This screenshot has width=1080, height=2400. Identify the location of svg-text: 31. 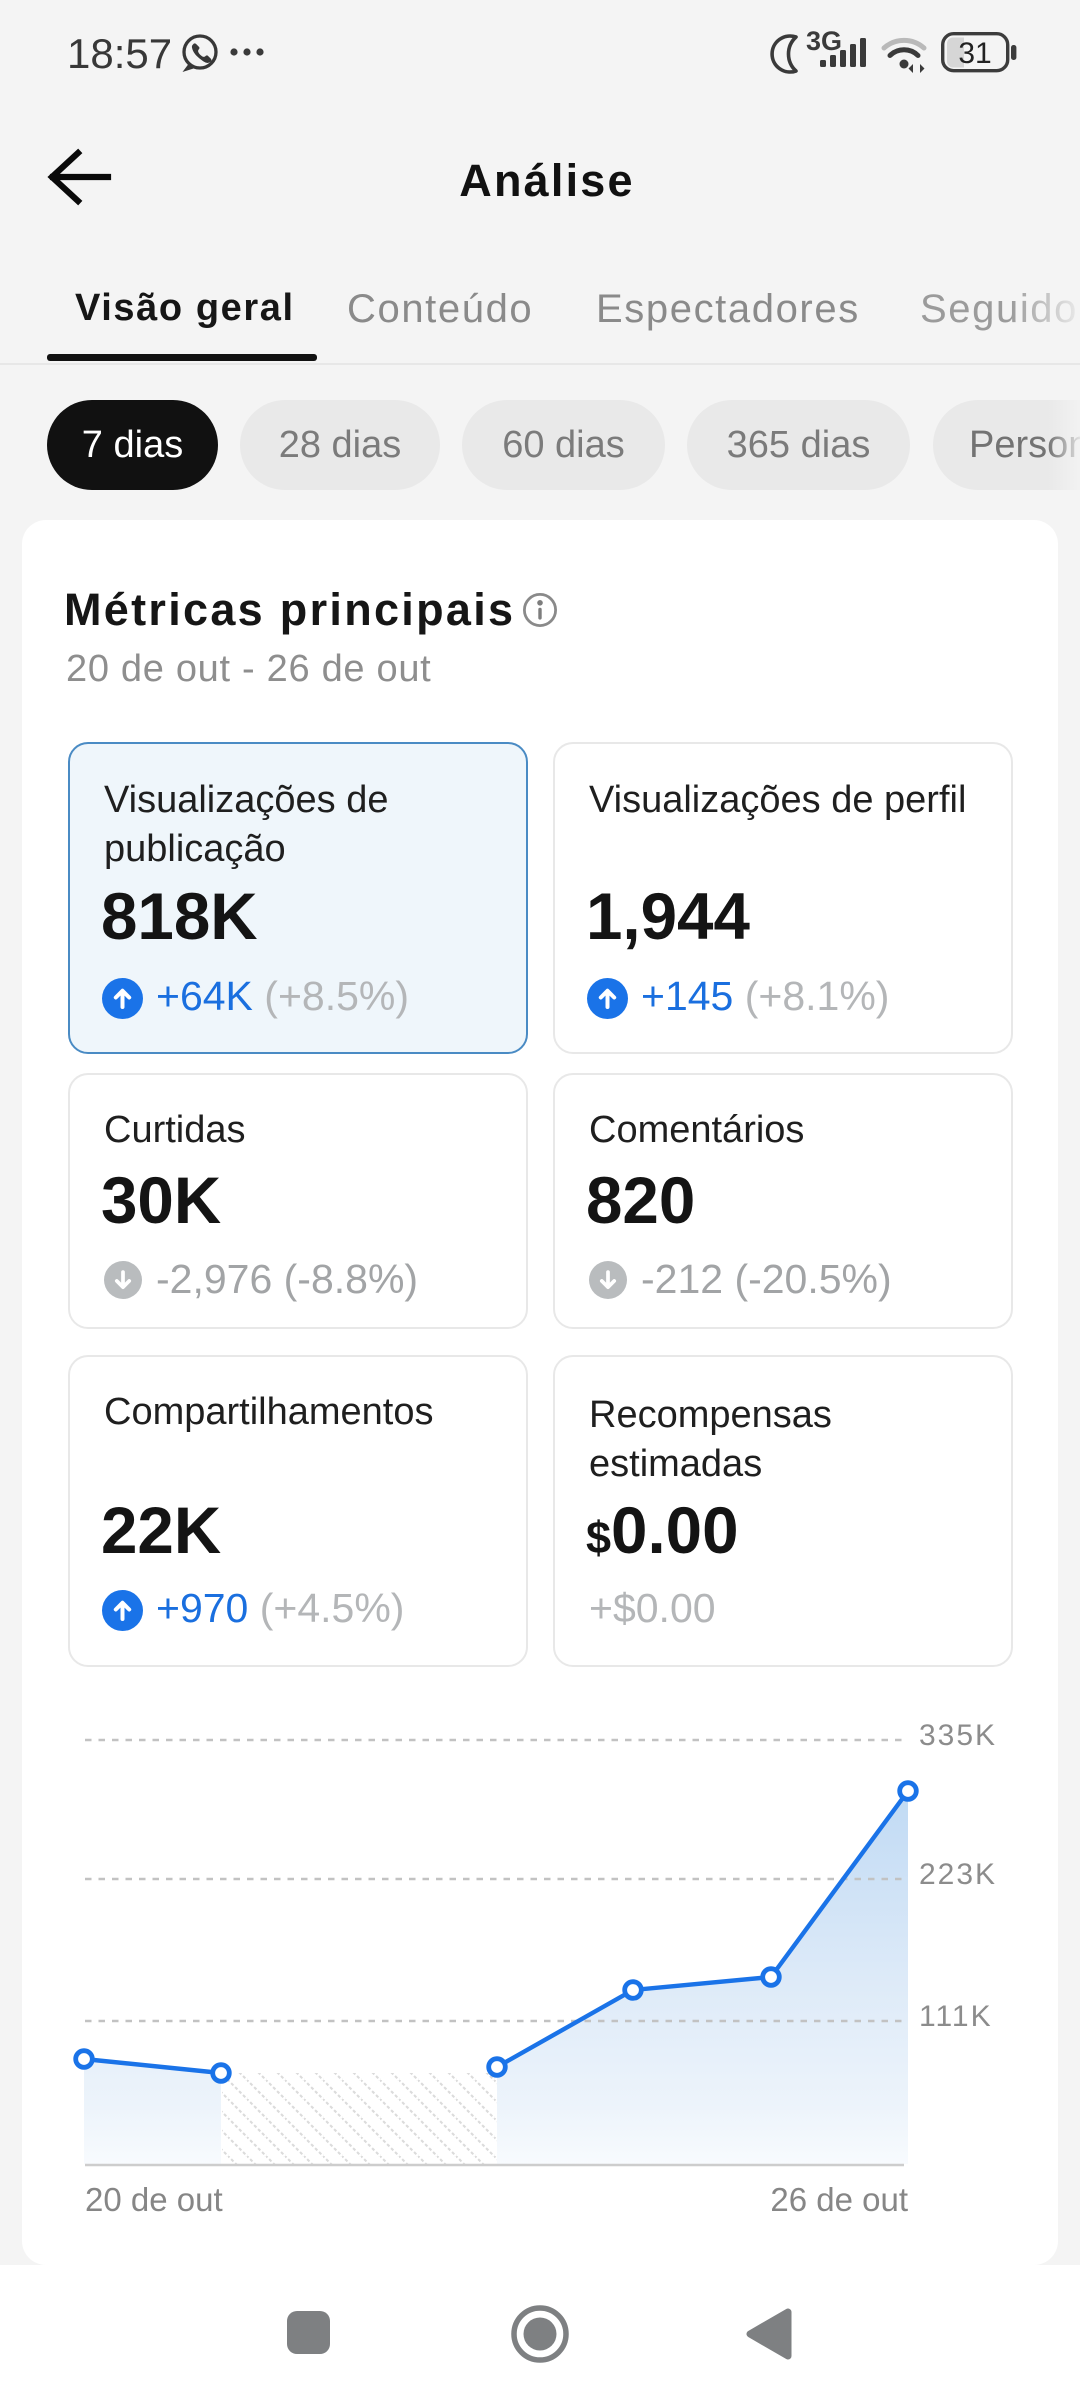
(974, 53).